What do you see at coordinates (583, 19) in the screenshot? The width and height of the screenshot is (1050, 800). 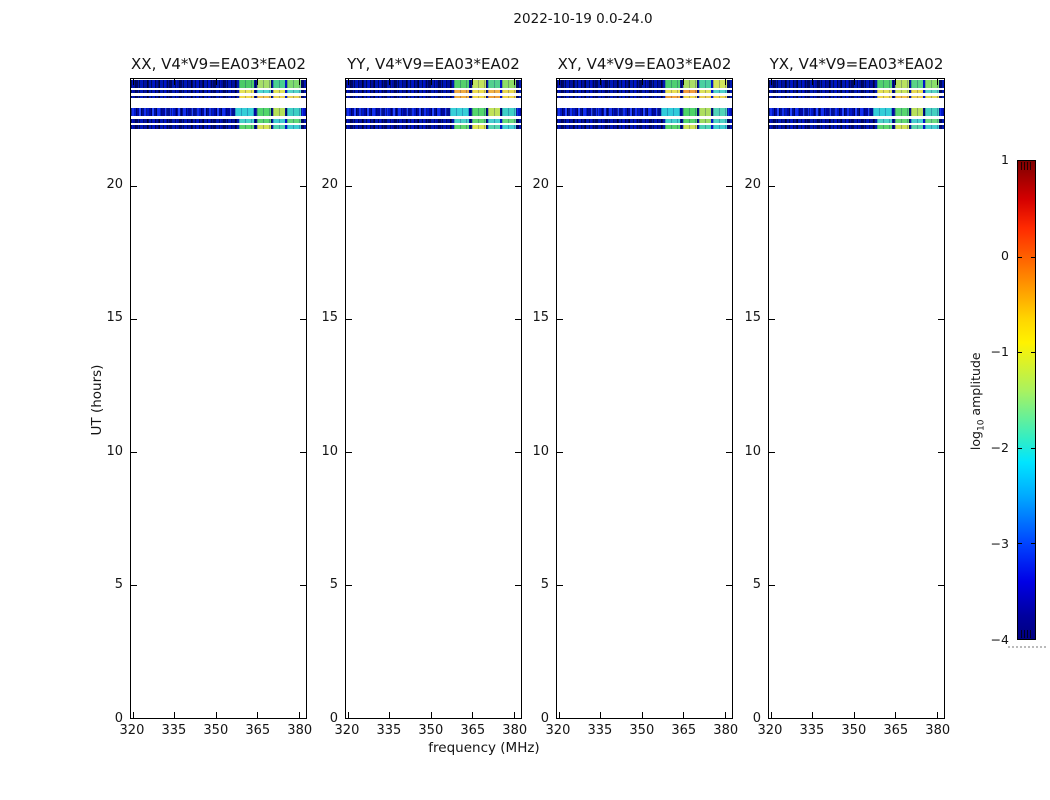 I see `figure-title: 2022-10-19 0.0-24.0` at bounding box center [583, 19].